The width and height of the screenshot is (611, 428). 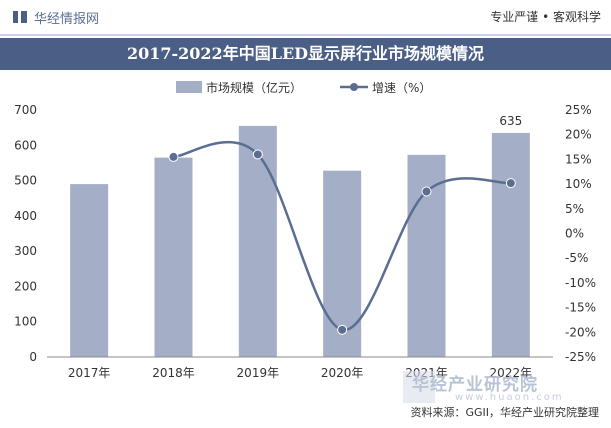 What do you see at coordinates (580, 332) in the screenshot?
I see `y-right-tick-label: -20%` at bounding box center [580, 332].